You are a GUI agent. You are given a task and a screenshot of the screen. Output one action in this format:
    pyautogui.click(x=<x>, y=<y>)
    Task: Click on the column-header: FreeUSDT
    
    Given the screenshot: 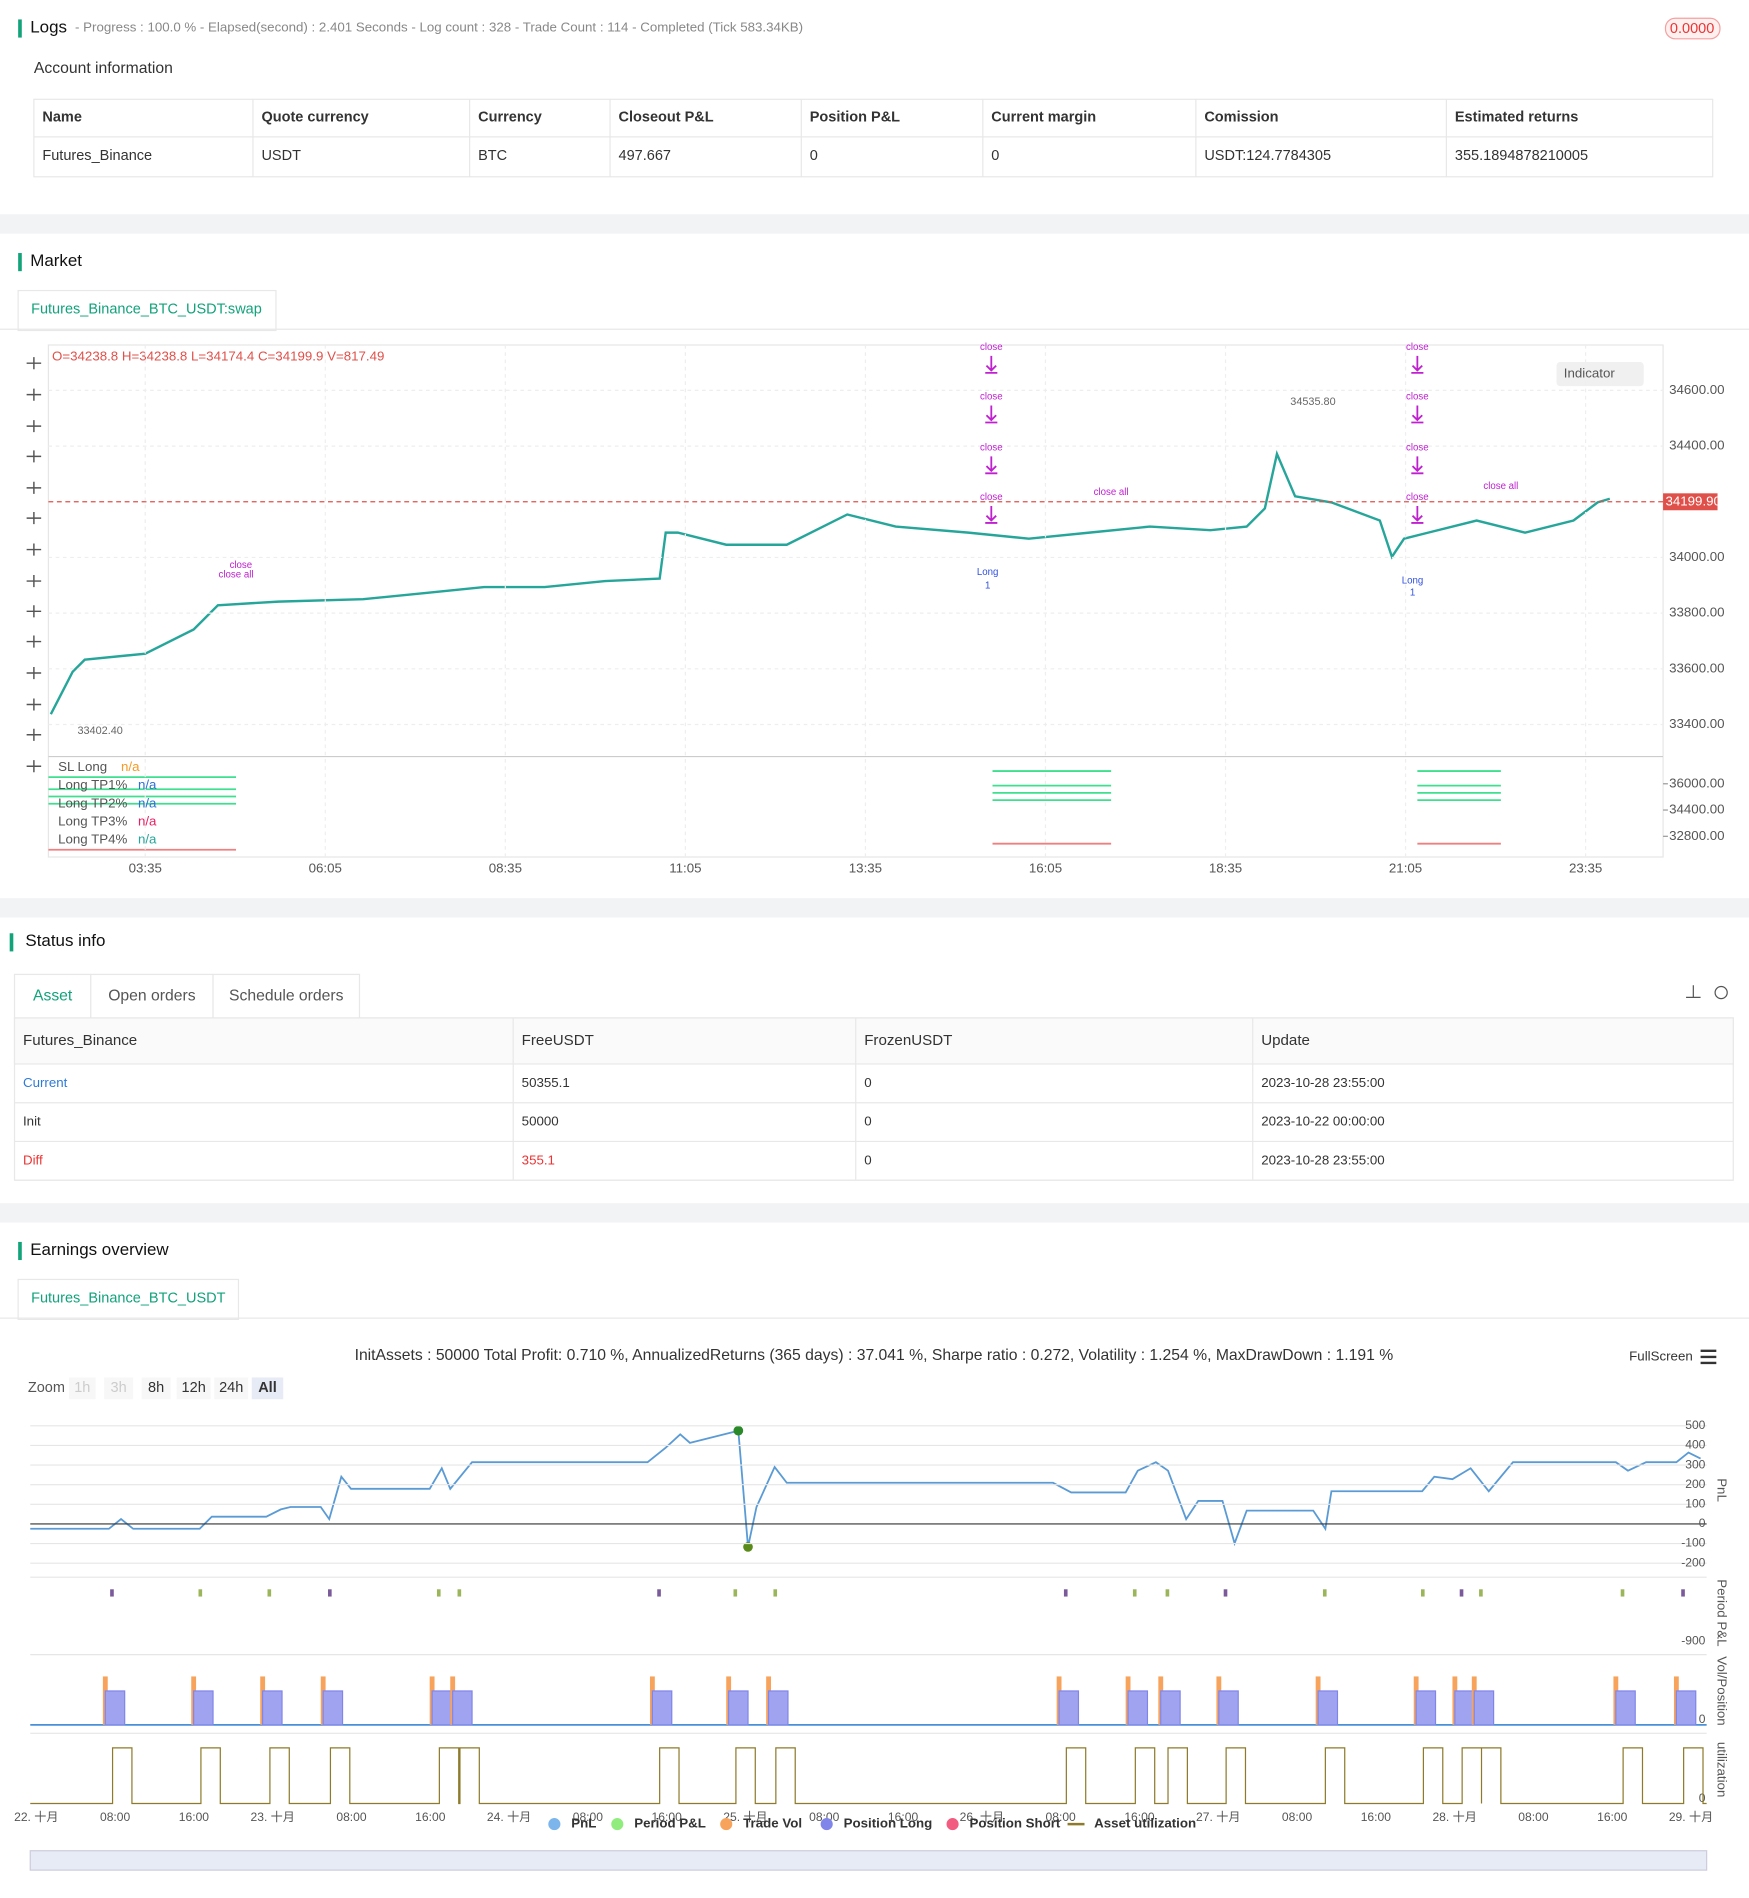 What is the action you would take?
    pyautogui.click(x=558, y=1040)
    